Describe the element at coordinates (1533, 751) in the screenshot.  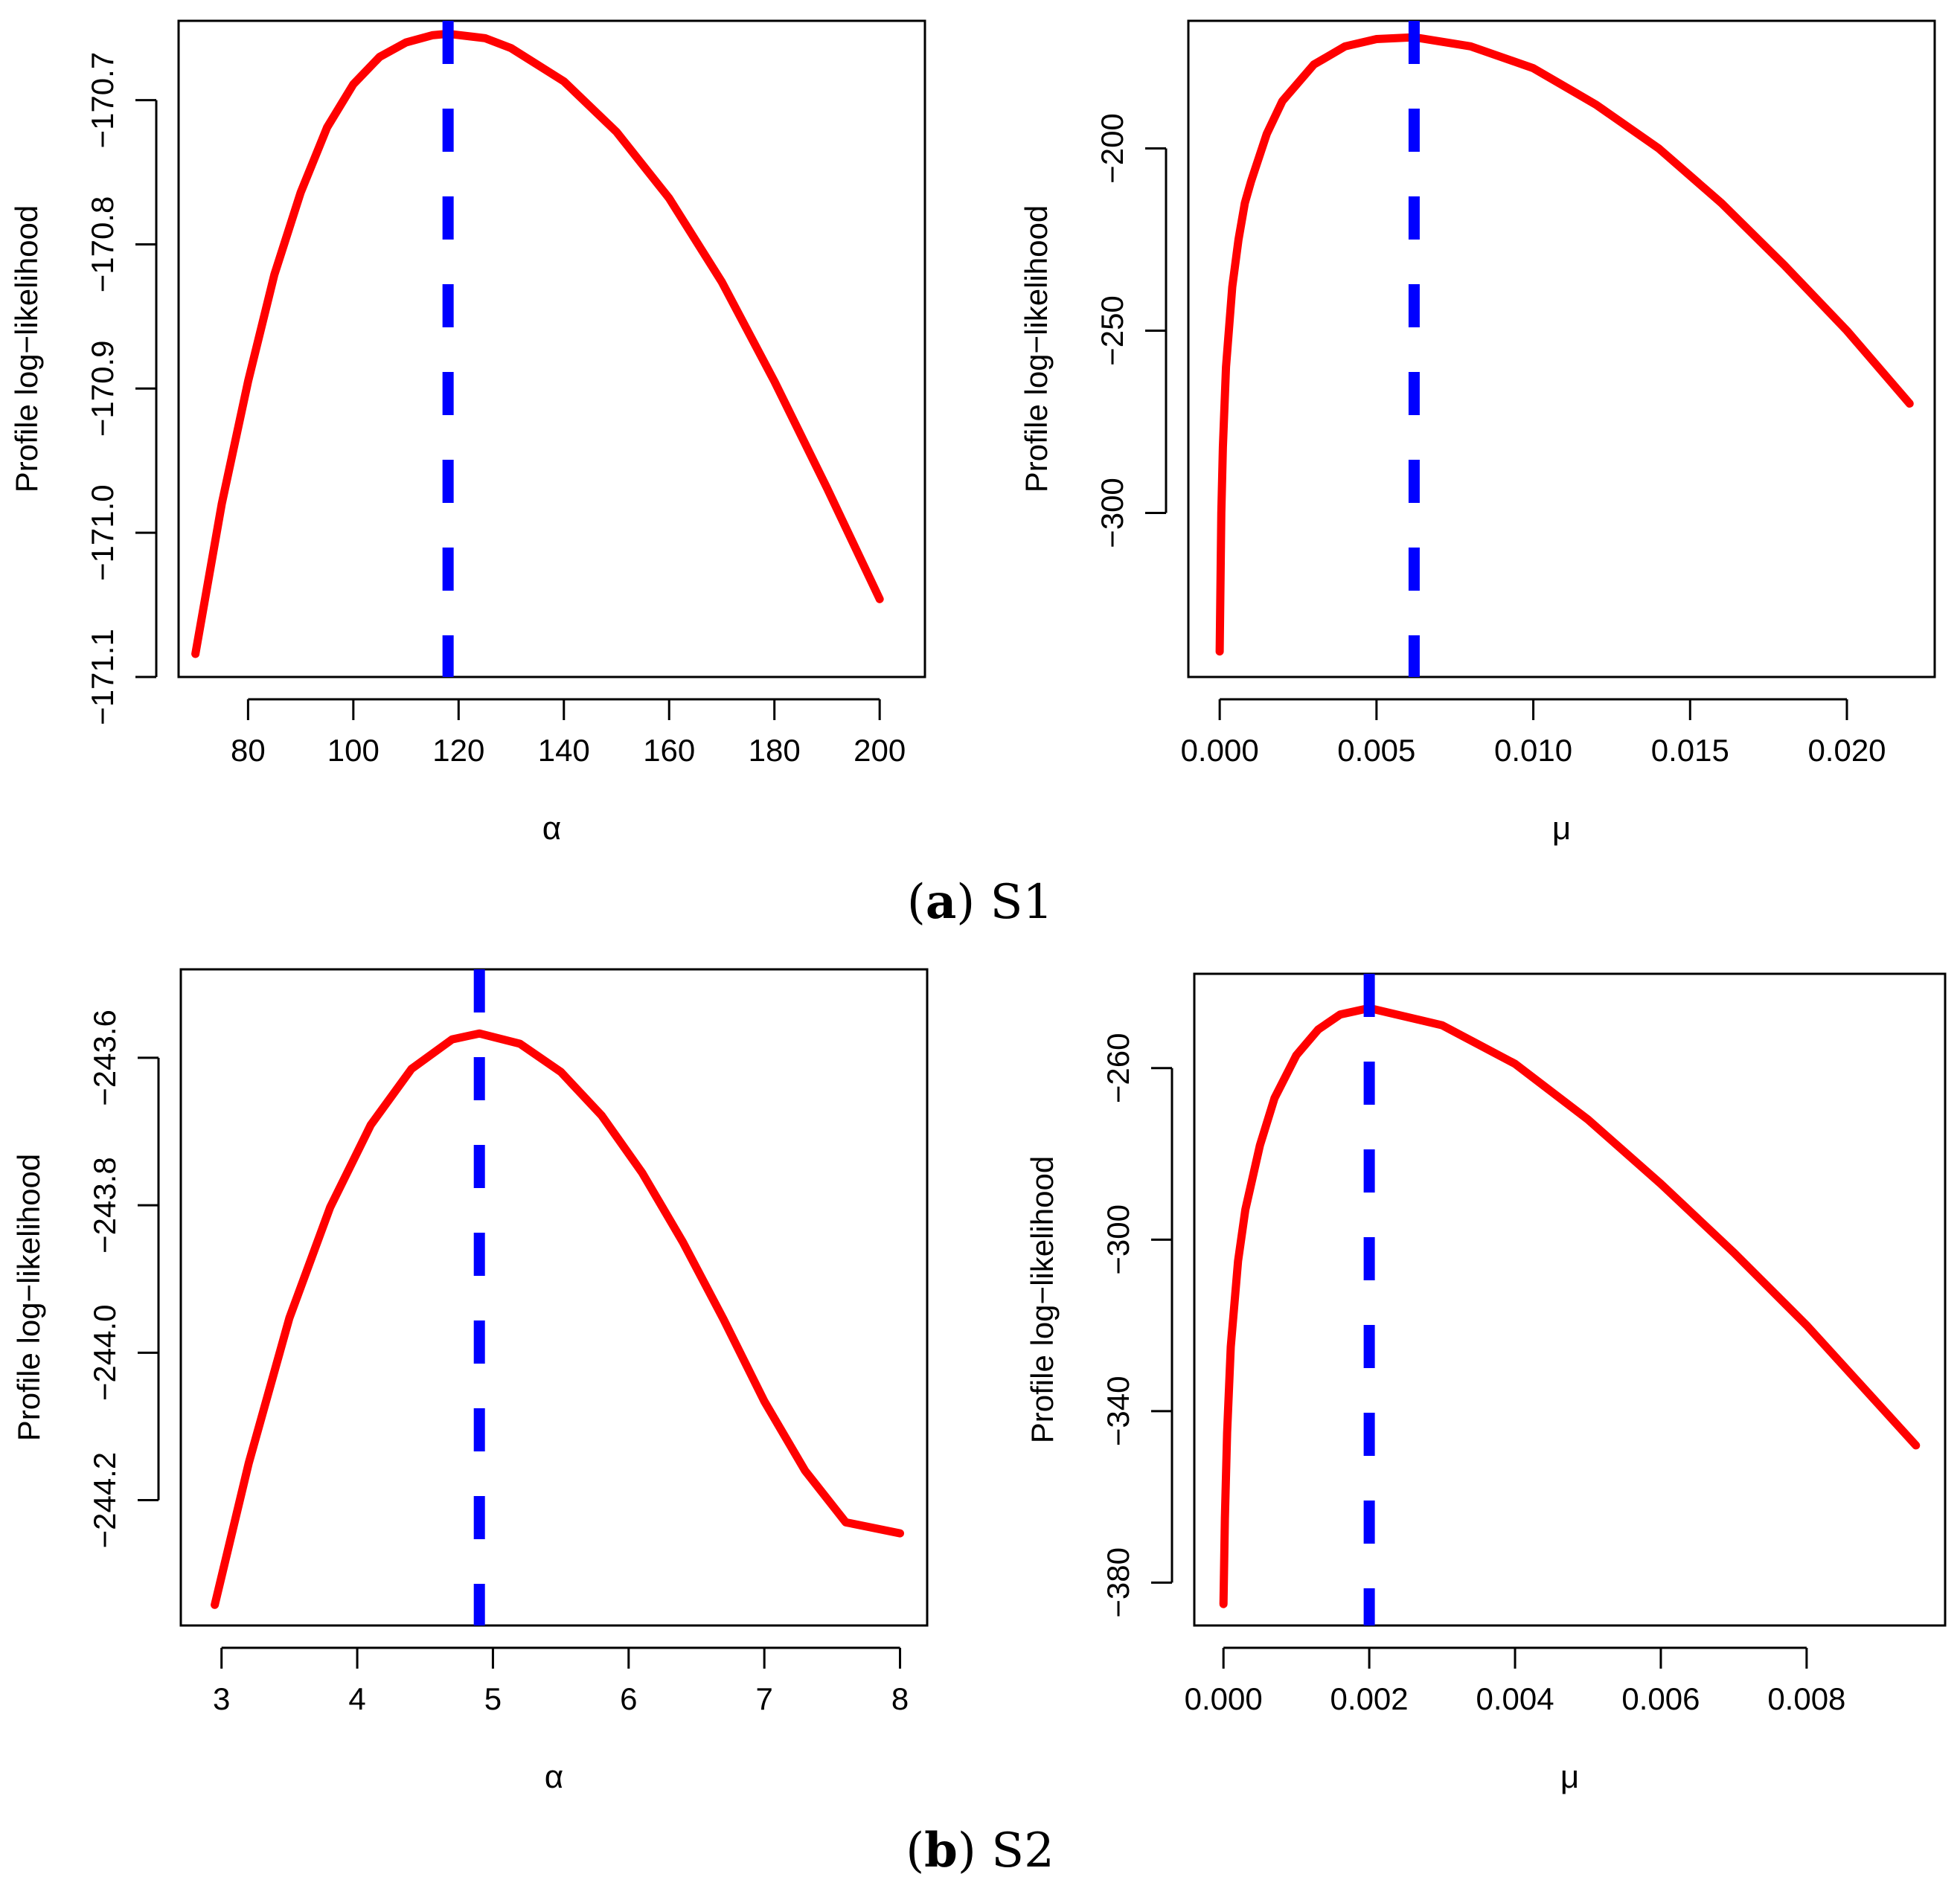
I see `x-tick-label: 0.010` at that location.